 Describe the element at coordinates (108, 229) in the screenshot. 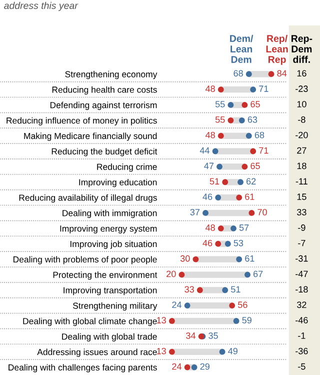

I see `y-tick-label: Improving energy system` at that location.